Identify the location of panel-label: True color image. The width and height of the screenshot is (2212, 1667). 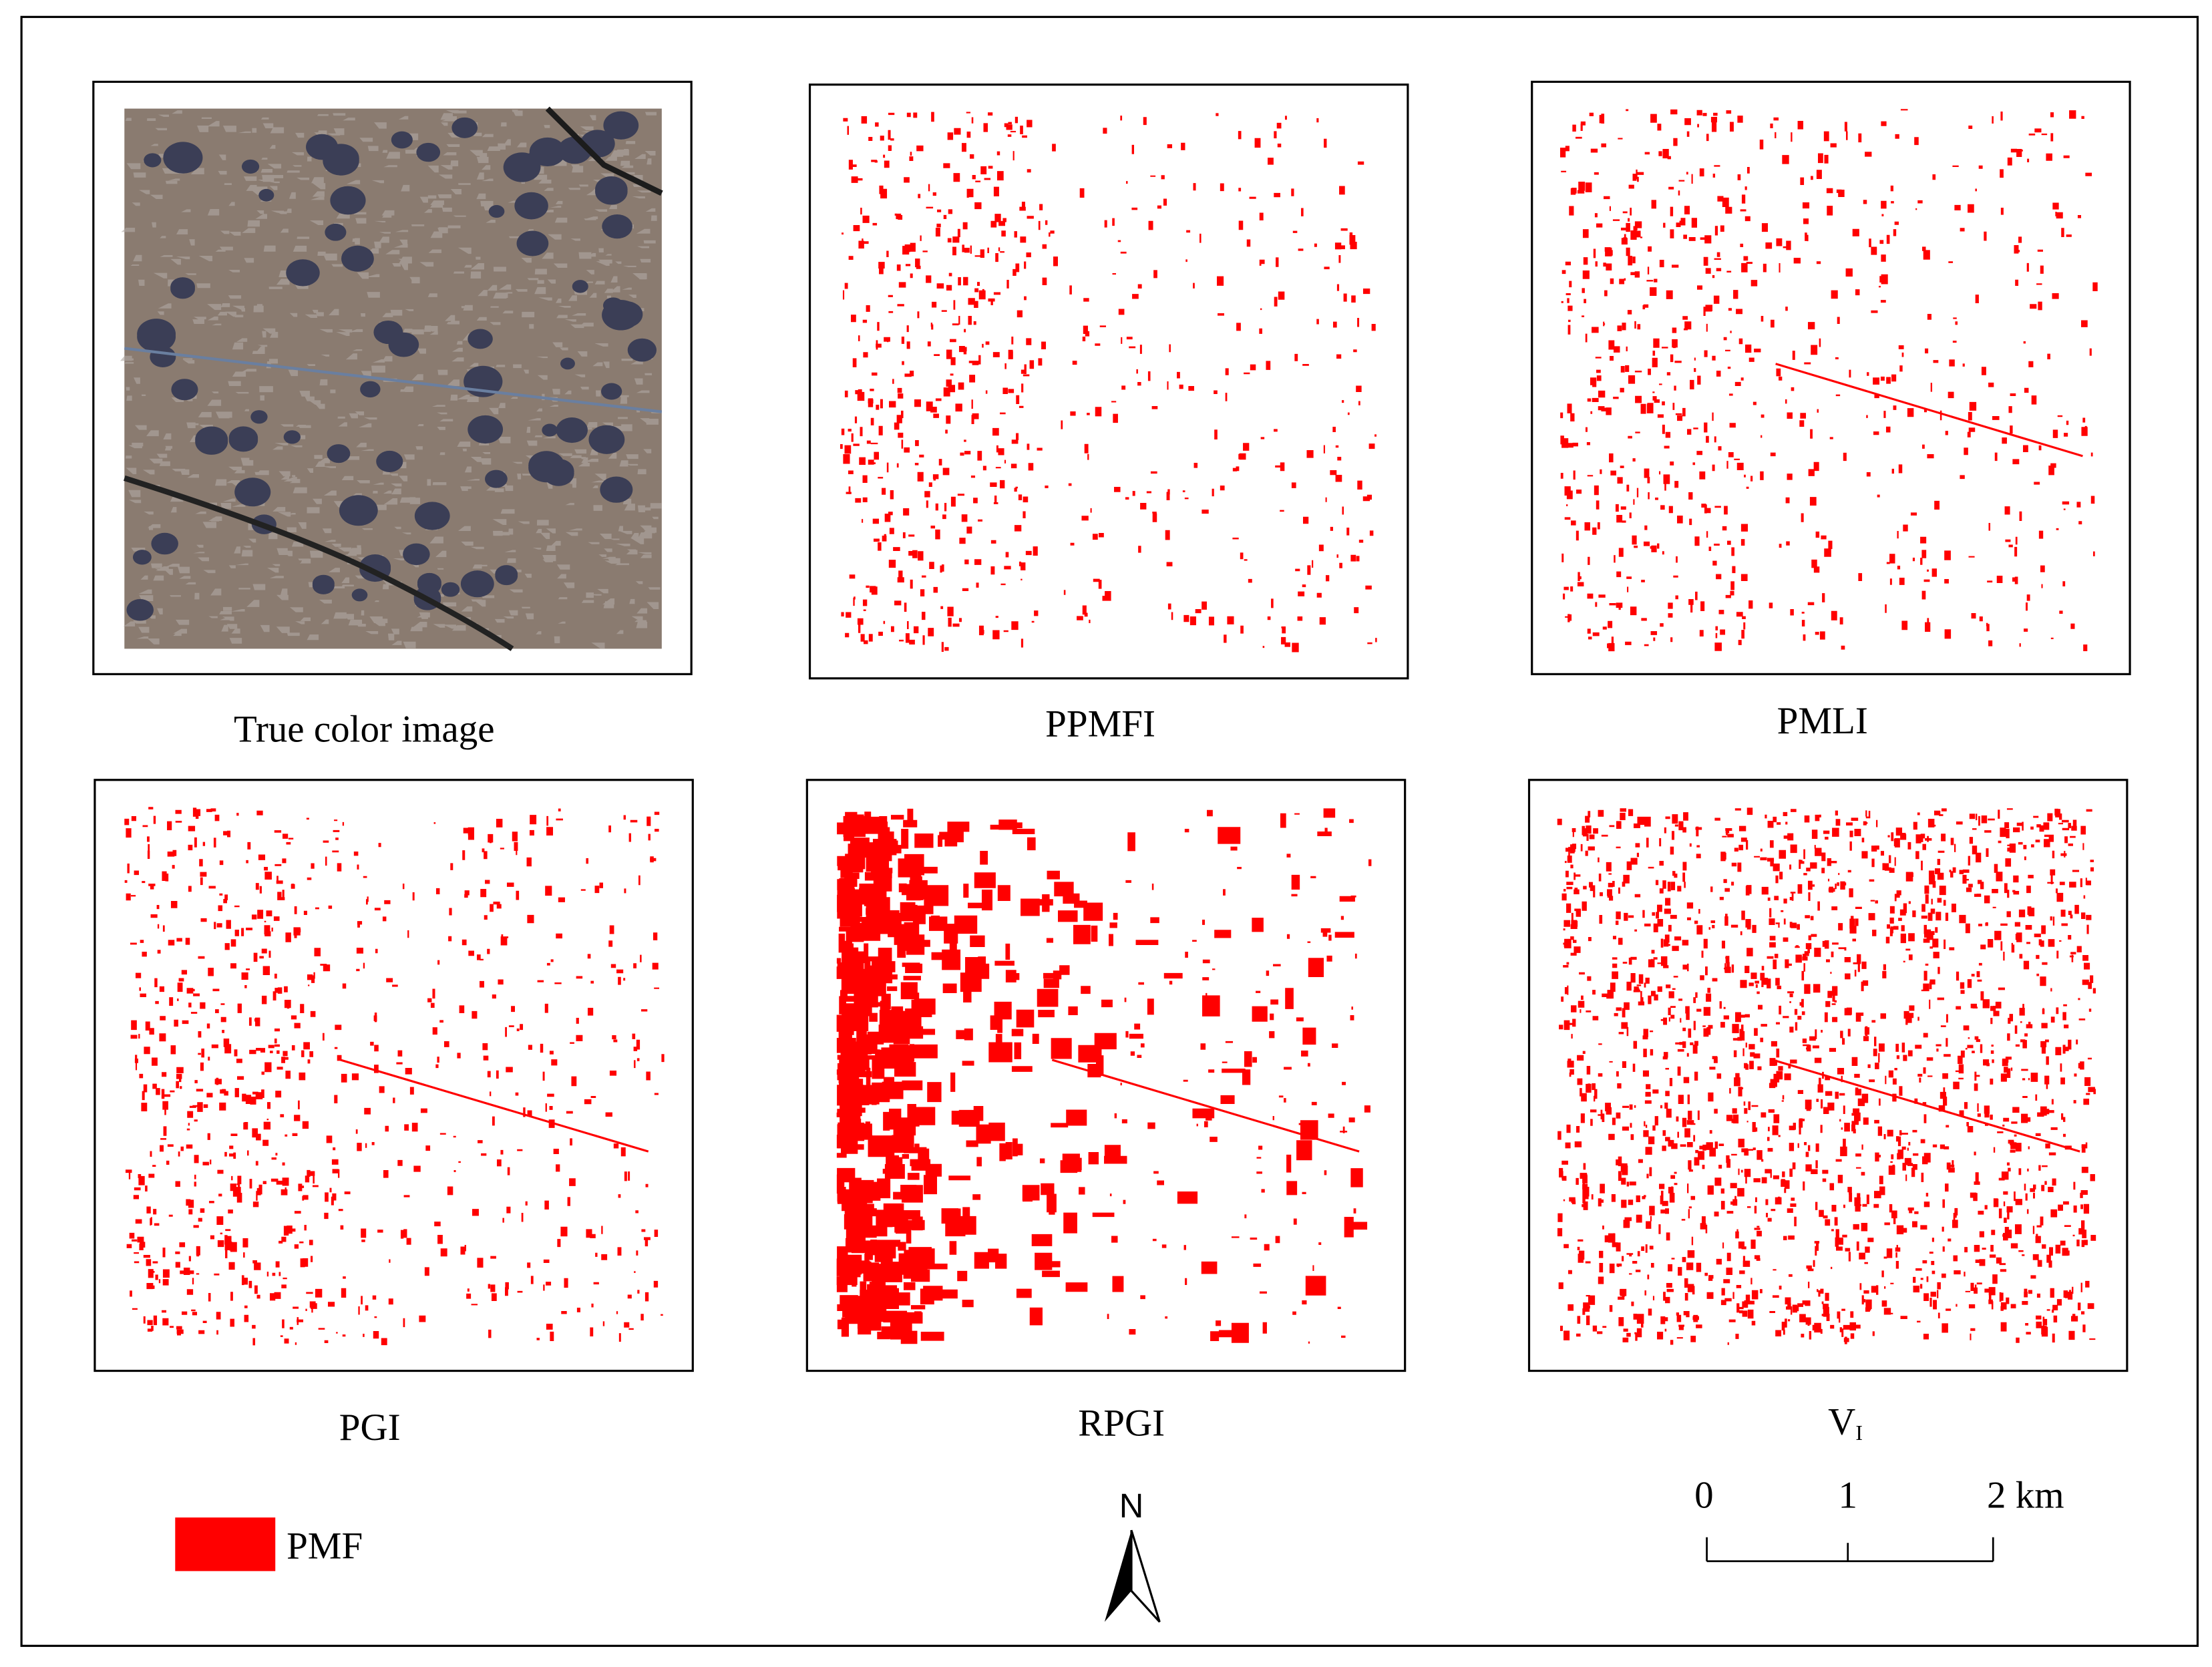
(364, 730).